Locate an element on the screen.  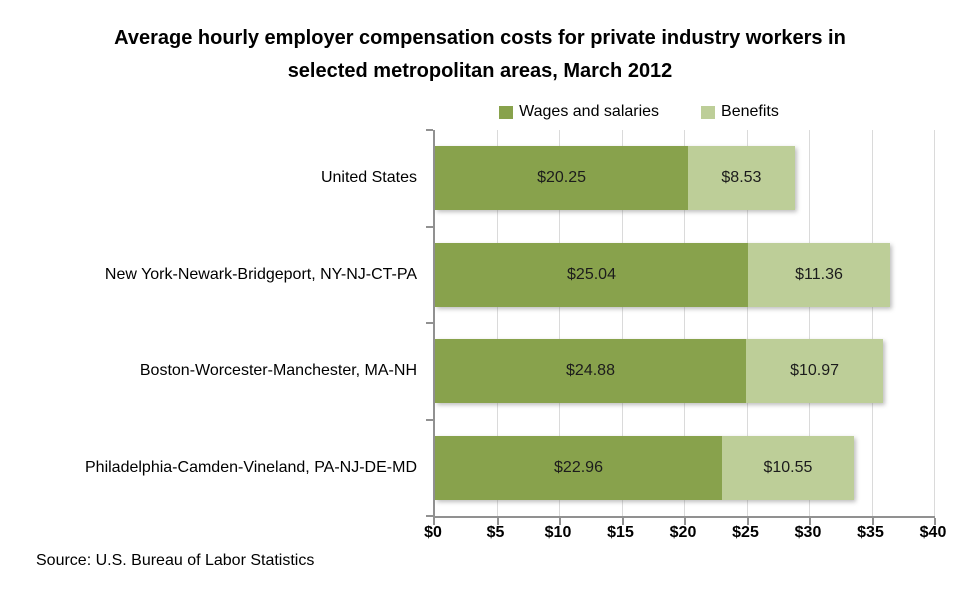
wages-swatch-icon is located at coordinates (506, 112).